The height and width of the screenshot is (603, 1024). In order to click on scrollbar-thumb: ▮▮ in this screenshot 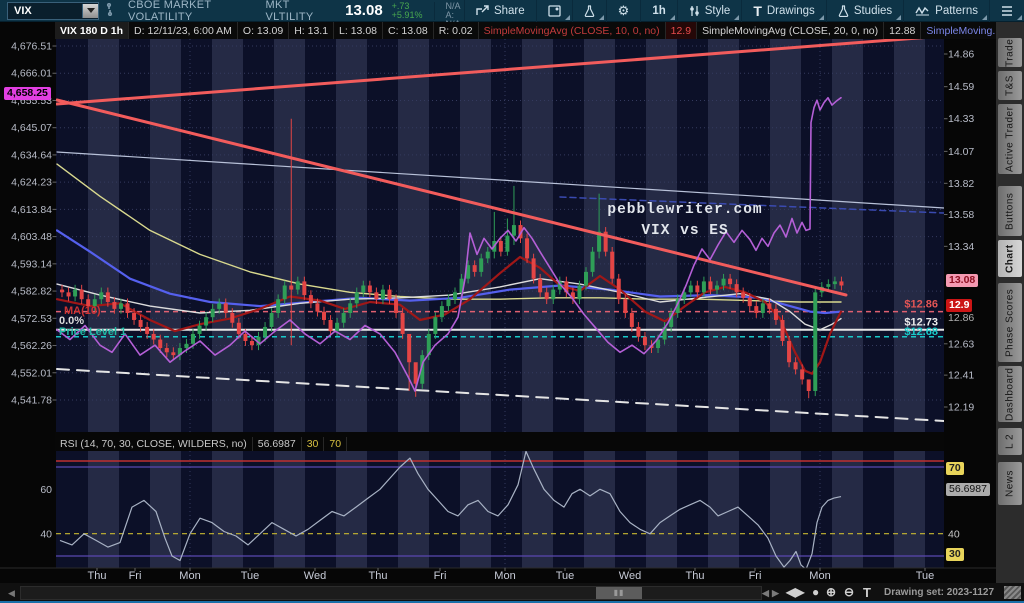, I will do `click(619, 593)`.